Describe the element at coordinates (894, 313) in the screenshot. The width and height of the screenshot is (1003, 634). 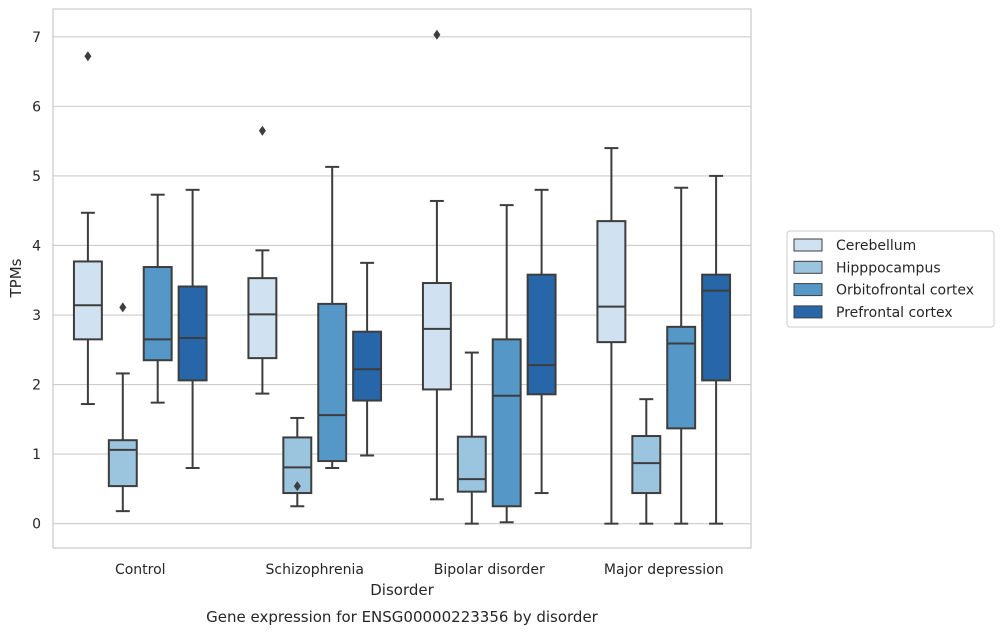
I see `legend-label: Prefrontal cortex` at that location.